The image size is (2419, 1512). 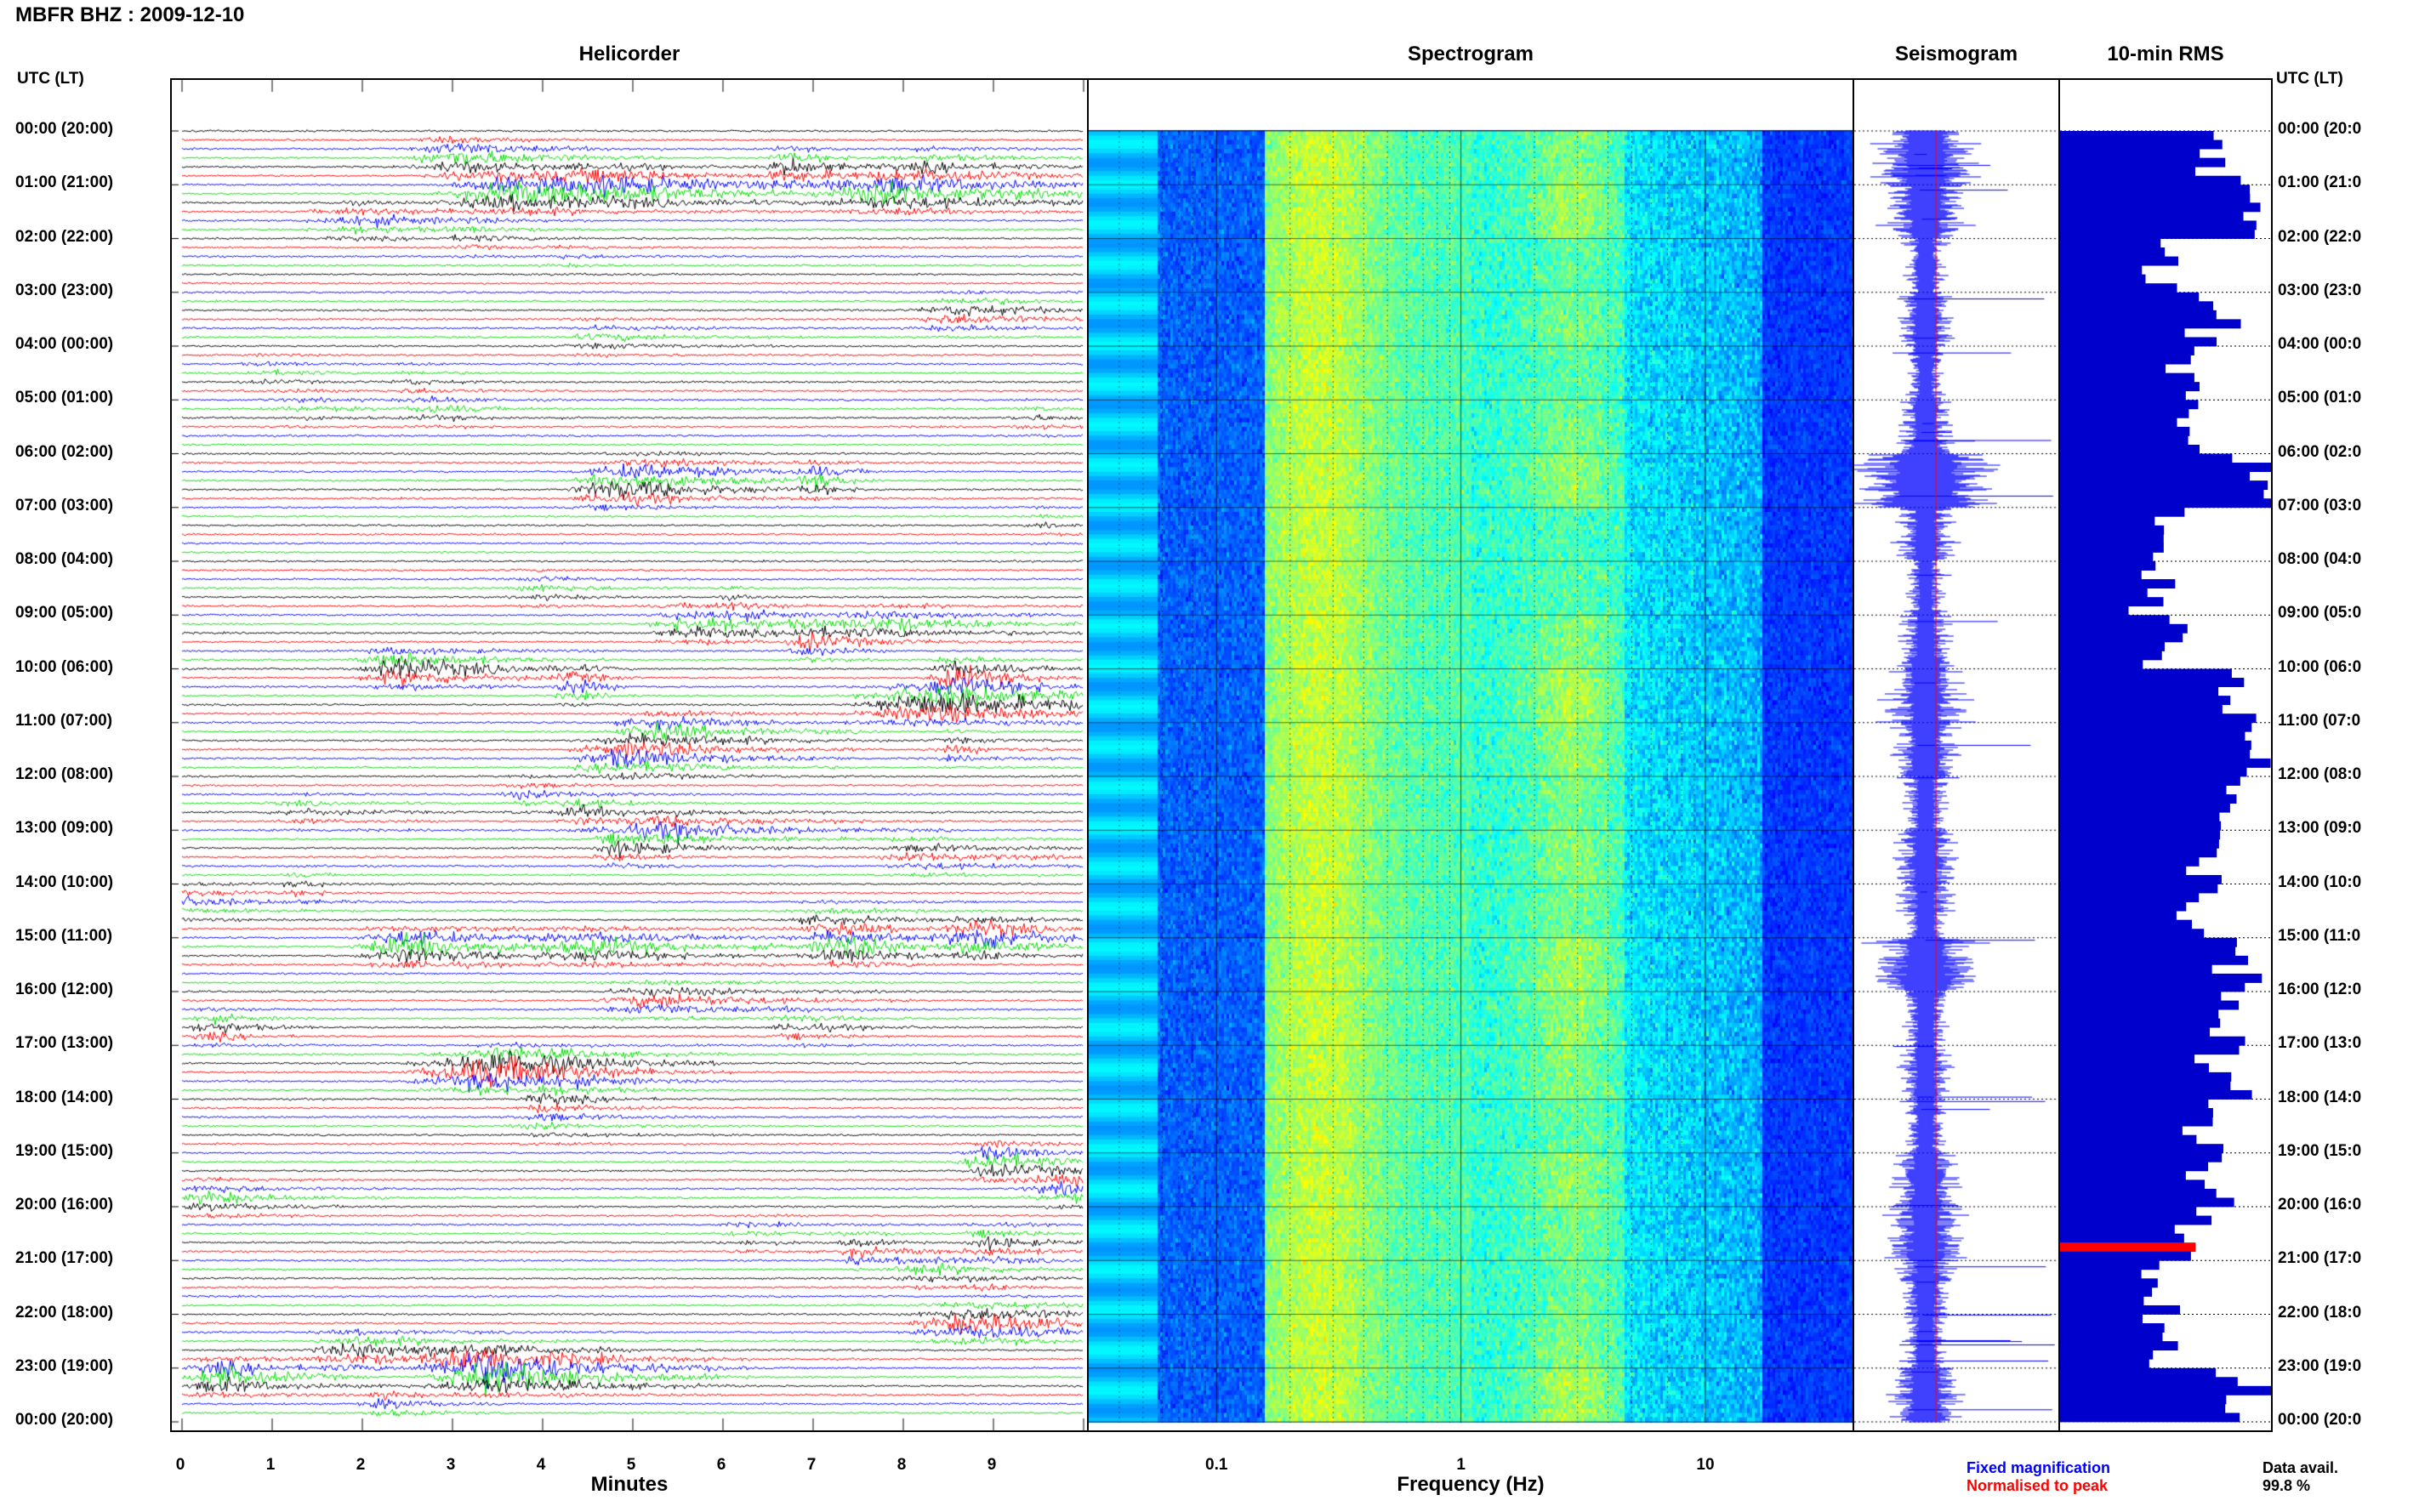 I want to click on time-label-left: 10:00 (06:00), so click(x=64, y=666).